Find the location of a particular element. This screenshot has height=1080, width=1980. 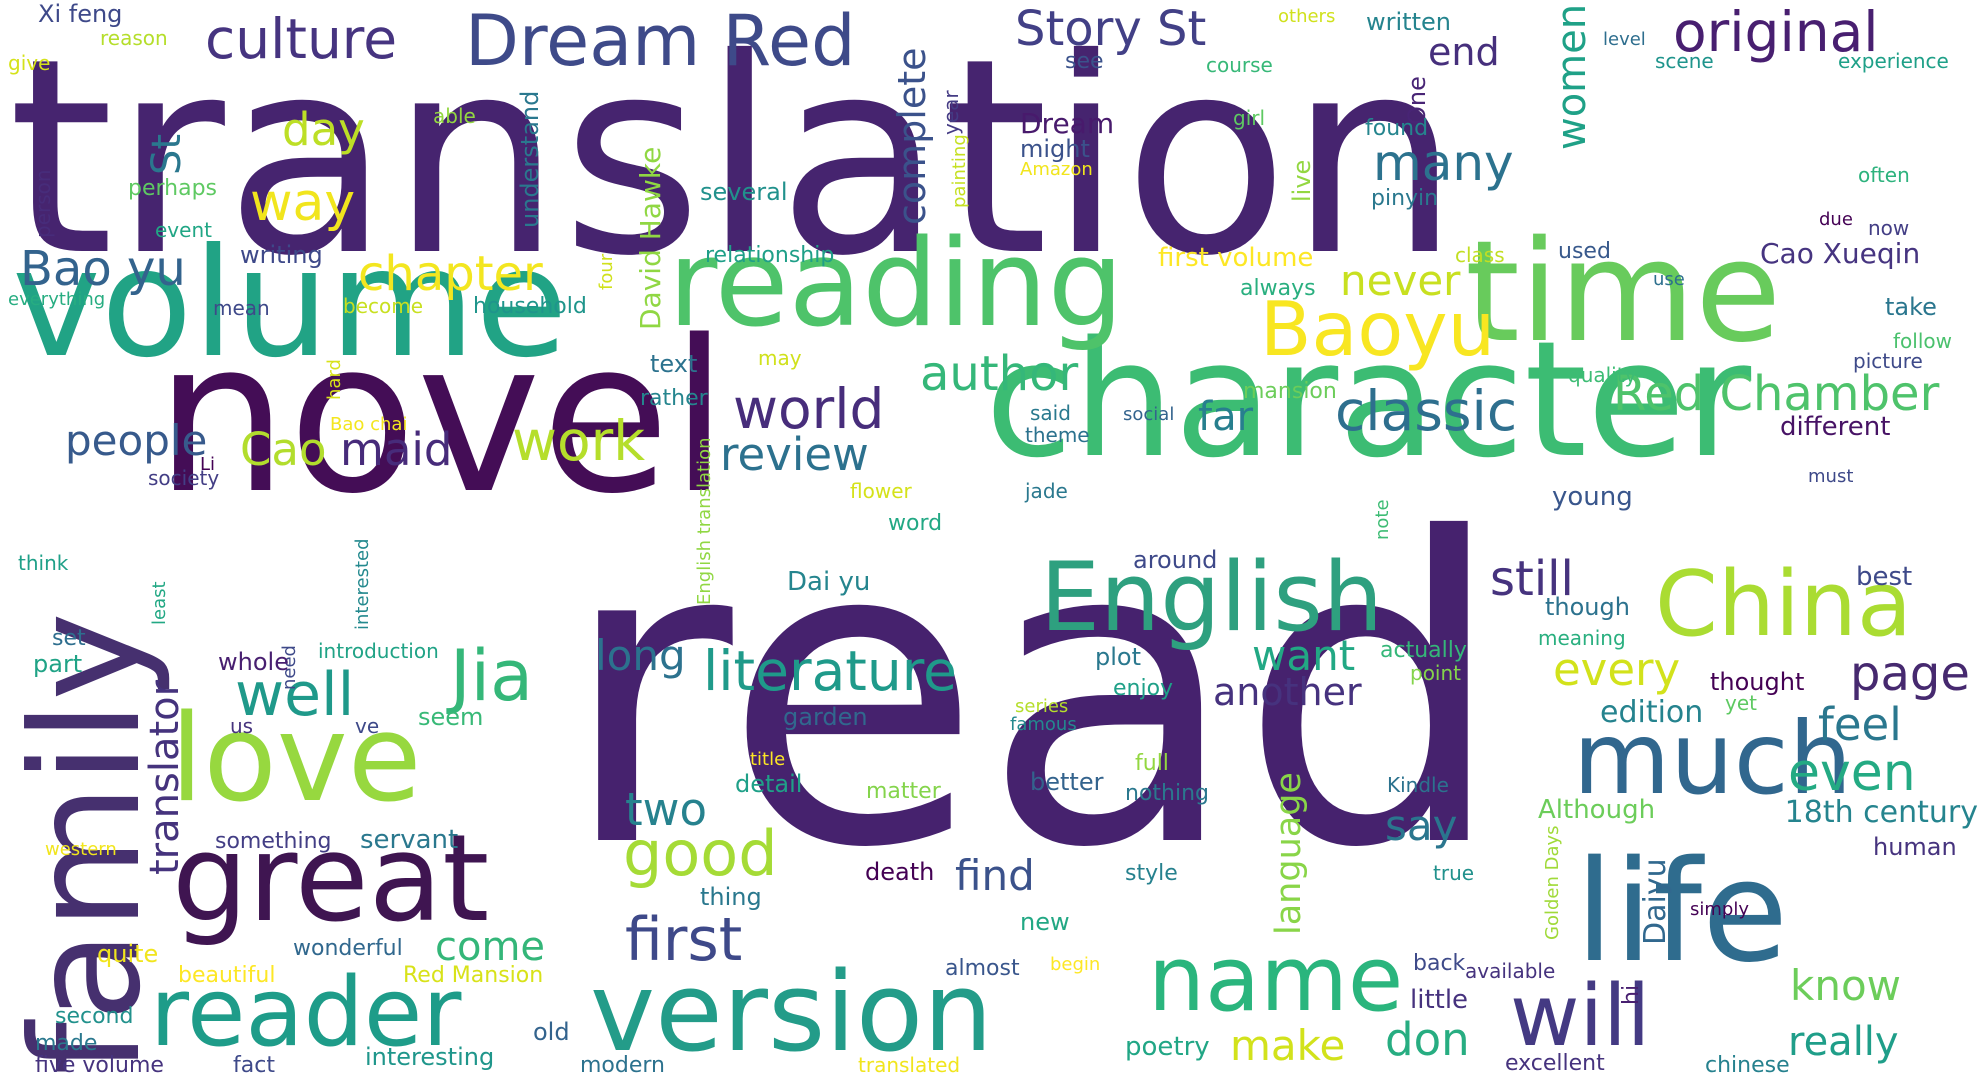

word-golden-days: Golden Days is located at coordinates (1552, 882).